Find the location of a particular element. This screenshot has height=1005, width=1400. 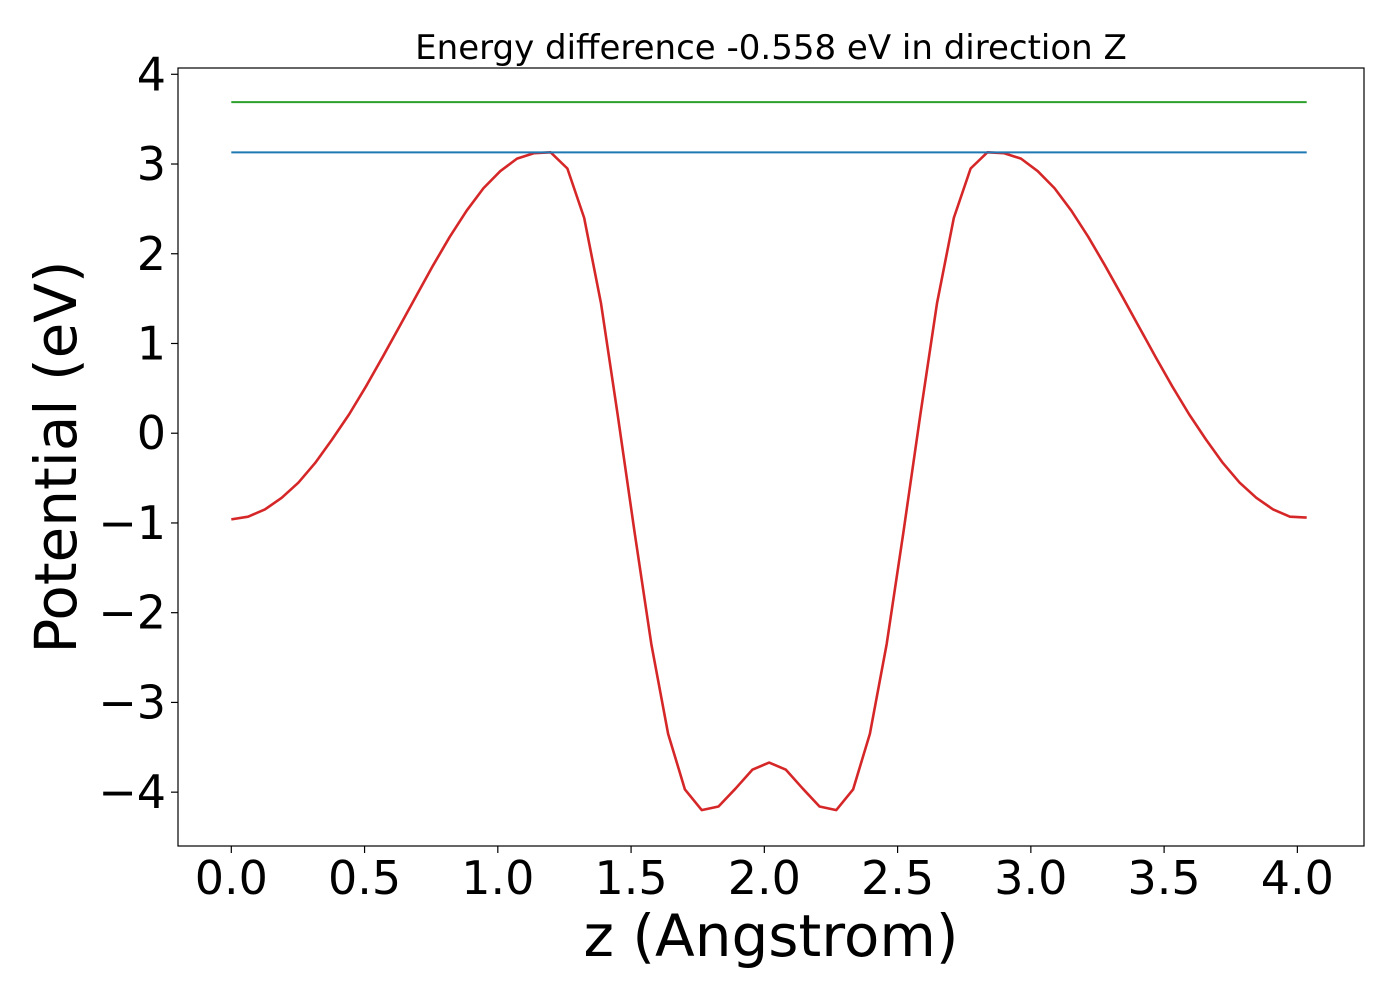

y-tick-label: −2 is located at coordinates (132, 613).